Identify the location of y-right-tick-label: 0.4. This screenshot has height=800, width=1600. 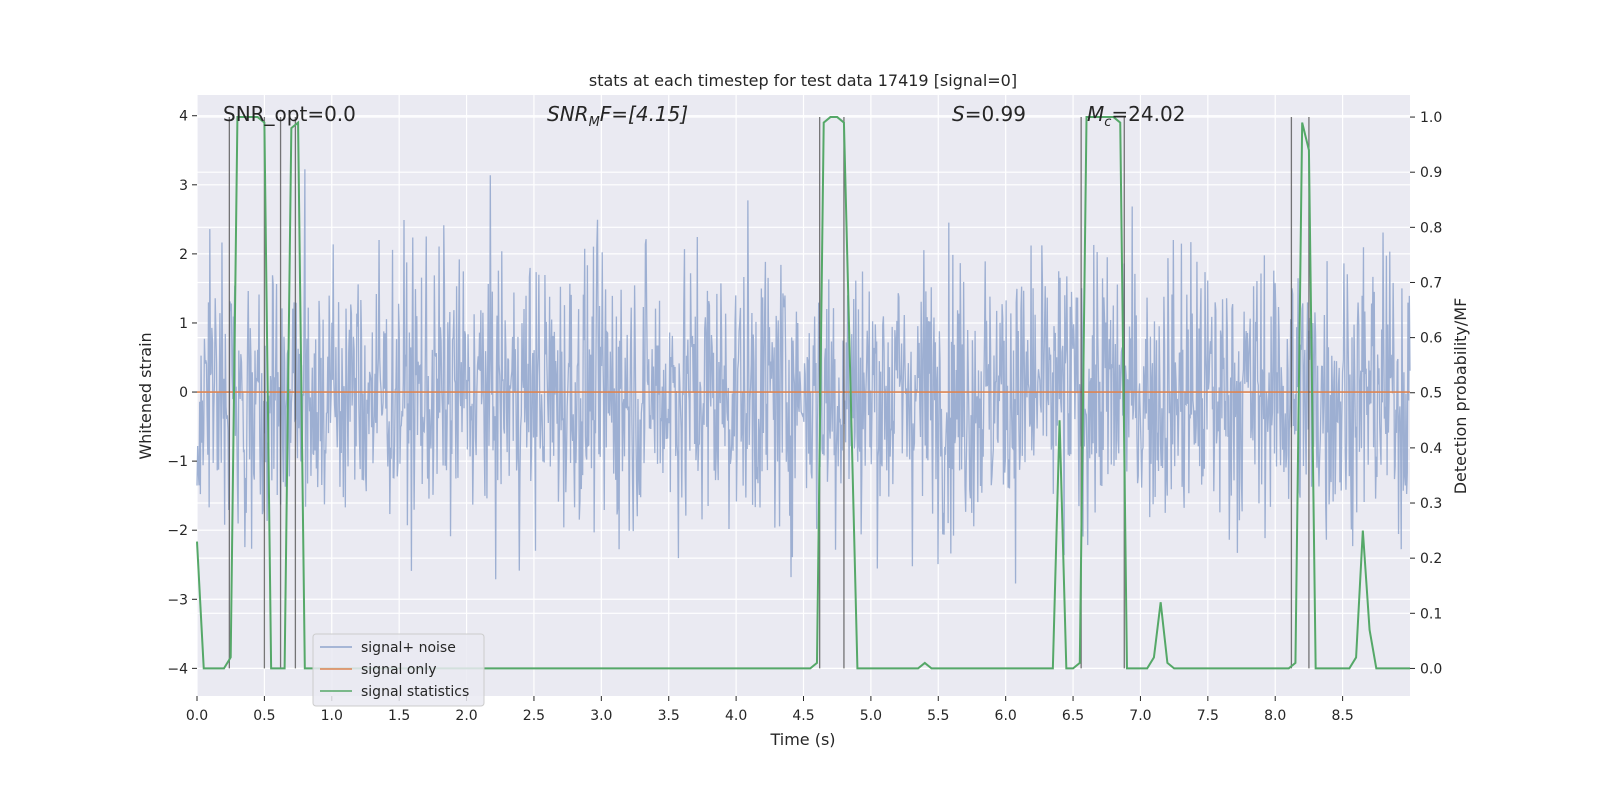
(1431, 449).